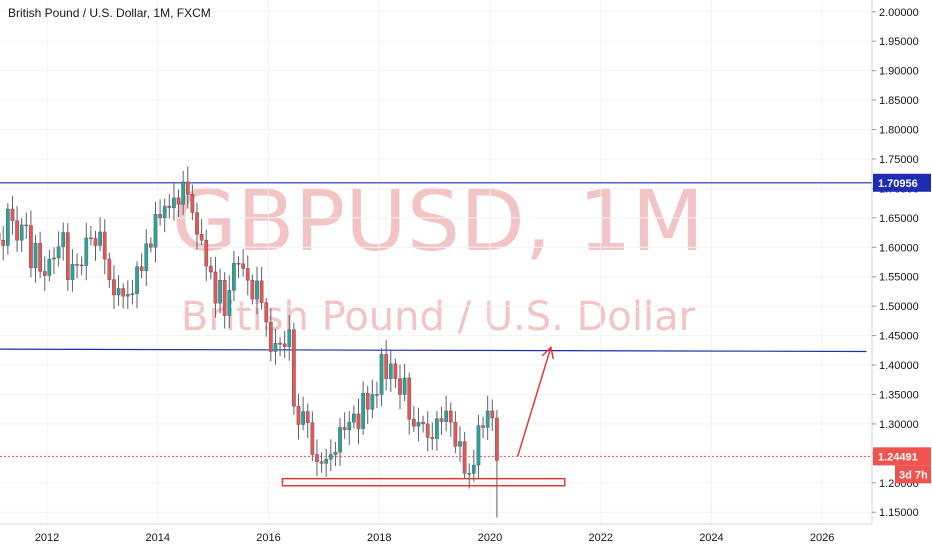 This screenshot has height=555, width=932. Describe the element at coordinates (899, 42) in the screenshot. I see `price-tick-label: 1.95000` at that location.